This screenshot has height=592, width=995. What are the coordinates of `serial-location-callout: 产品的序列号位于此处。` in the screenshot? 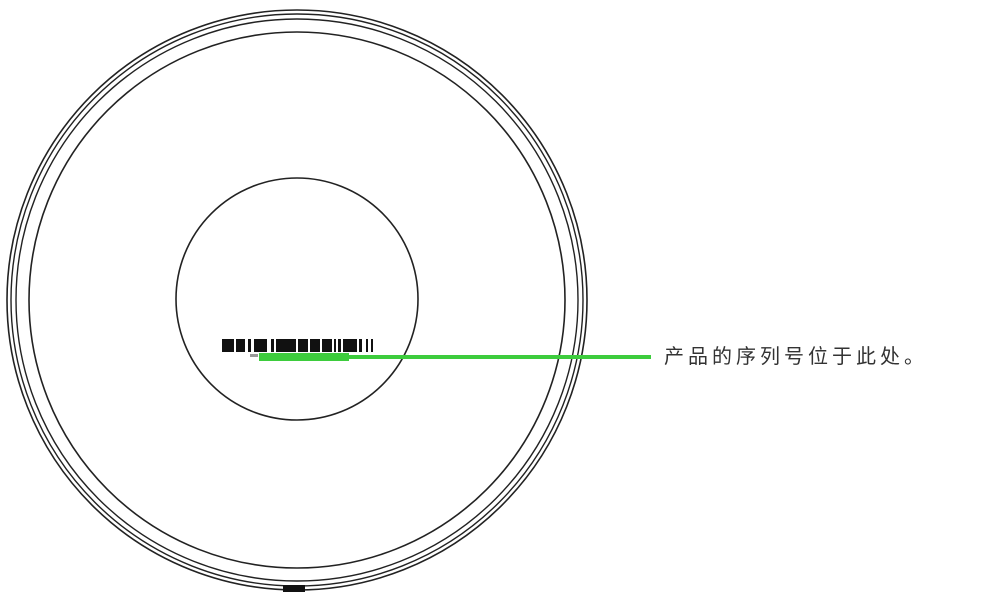 It's located at (796, 356).